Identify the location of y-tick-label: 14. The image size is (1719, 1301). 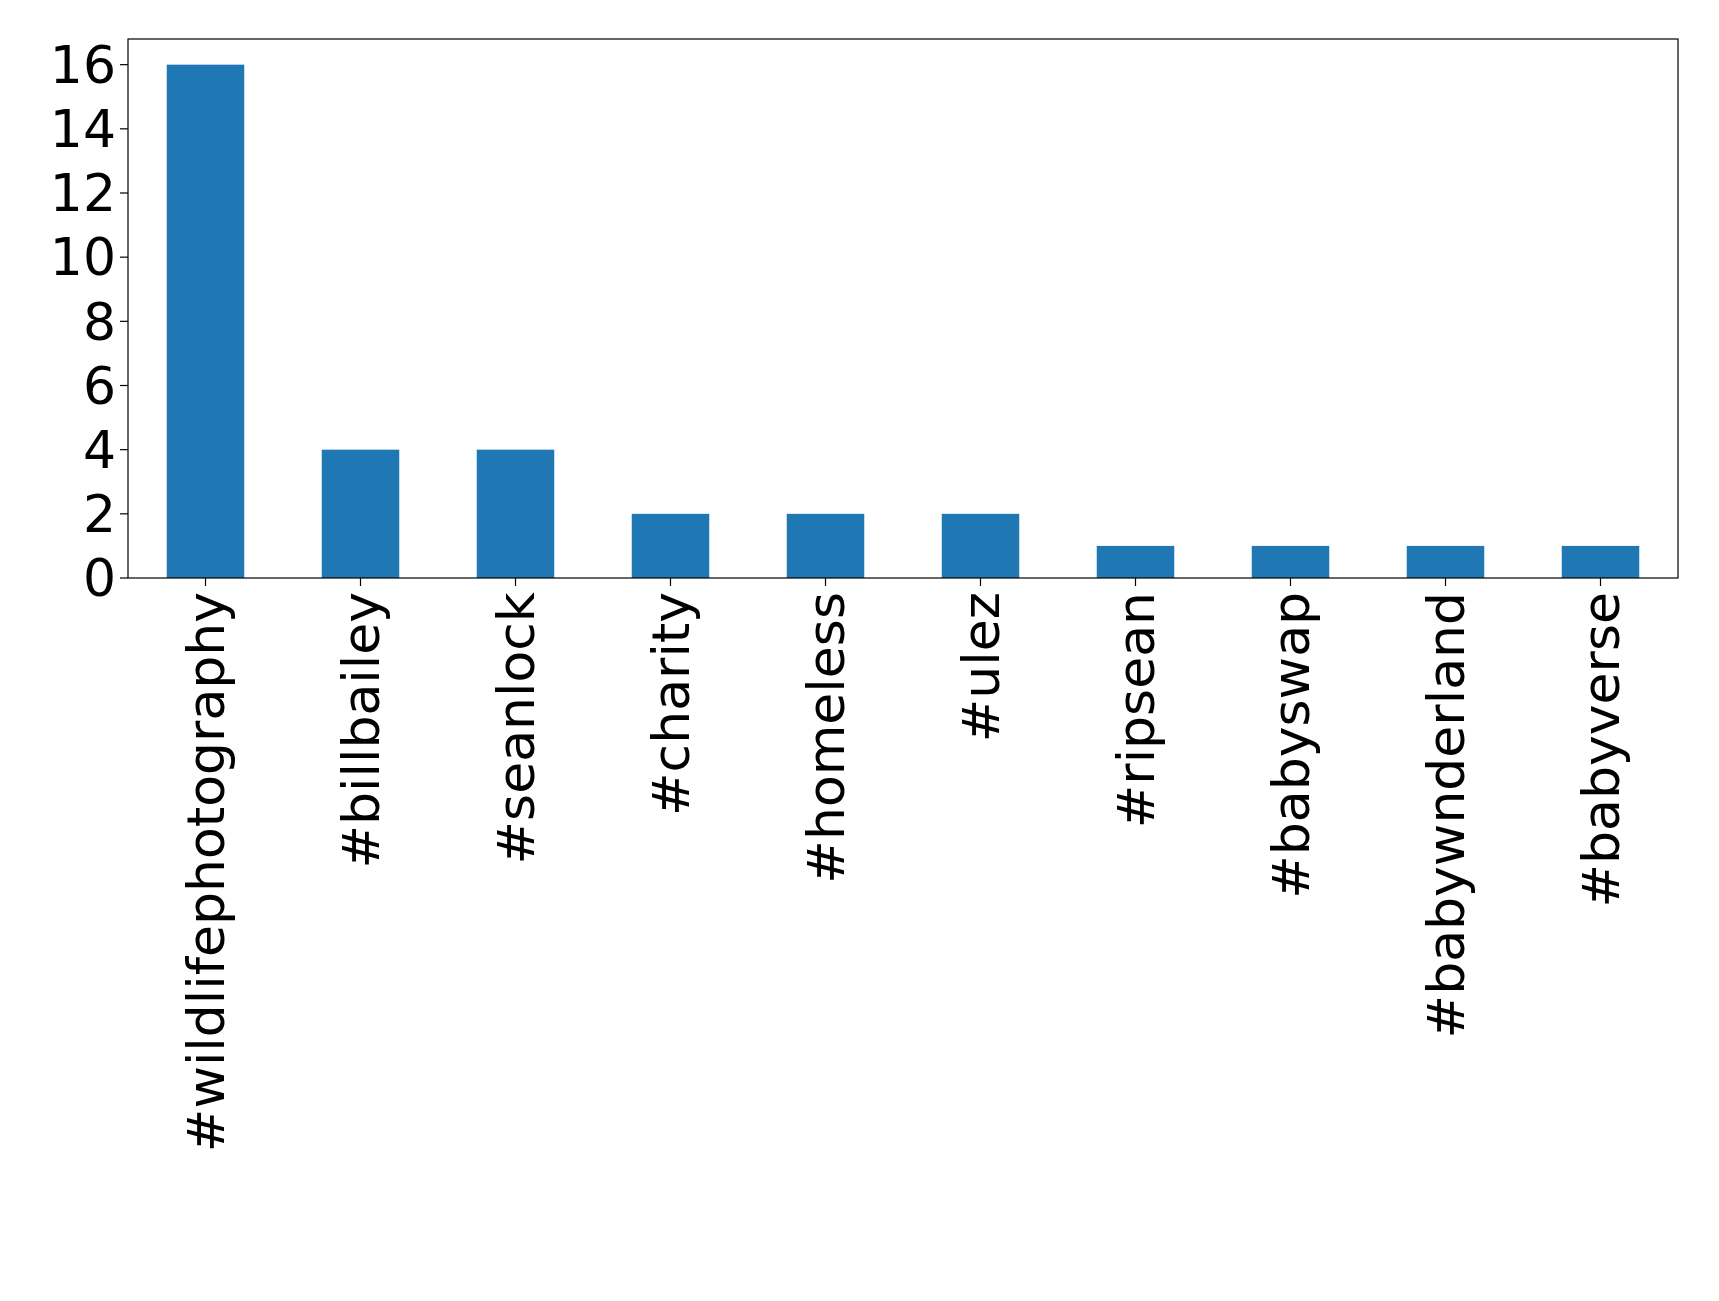
(82, 129).